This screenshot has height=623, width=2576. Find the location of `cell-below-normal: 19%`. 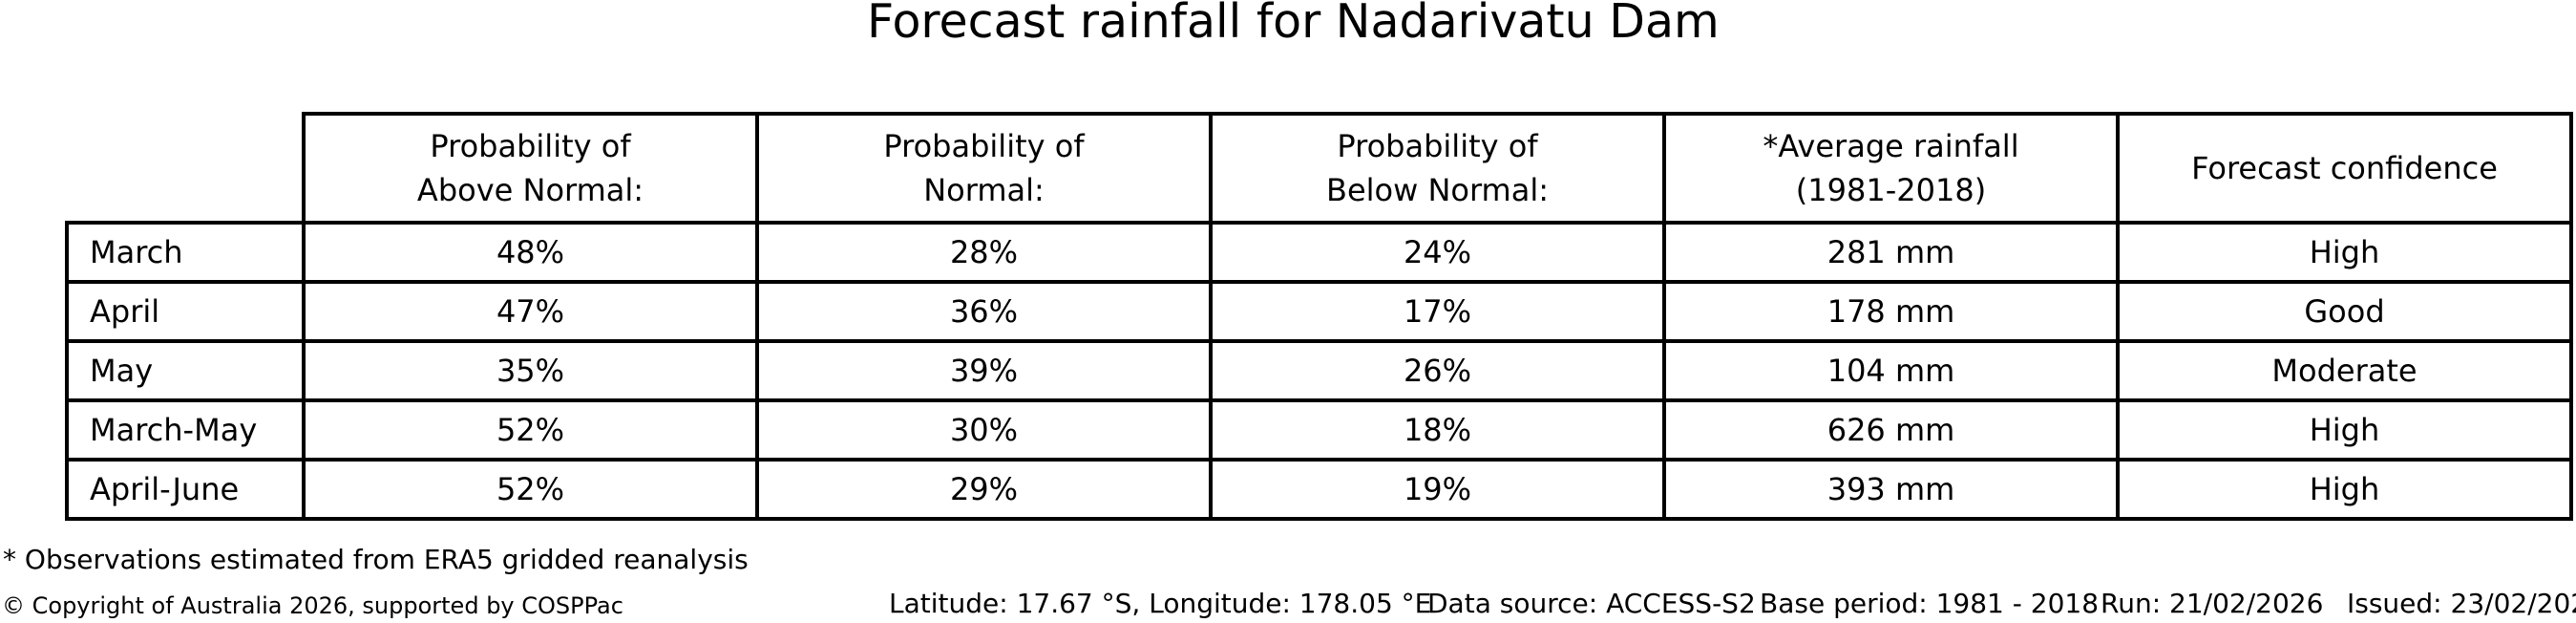

cell-below-normal: 19% is located at coordinates (1437, 490).